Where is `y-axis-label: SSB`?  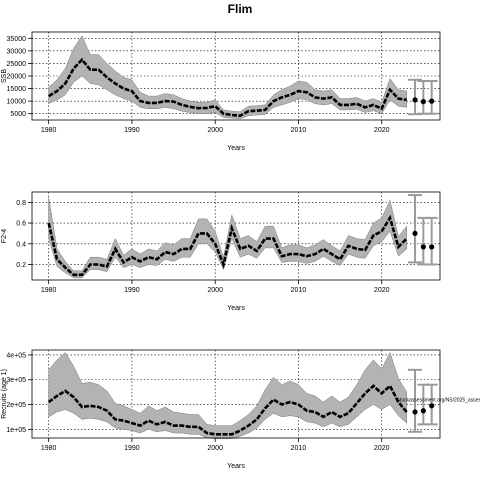 y-axis-label: SSB is located at coordinates (4, 76).